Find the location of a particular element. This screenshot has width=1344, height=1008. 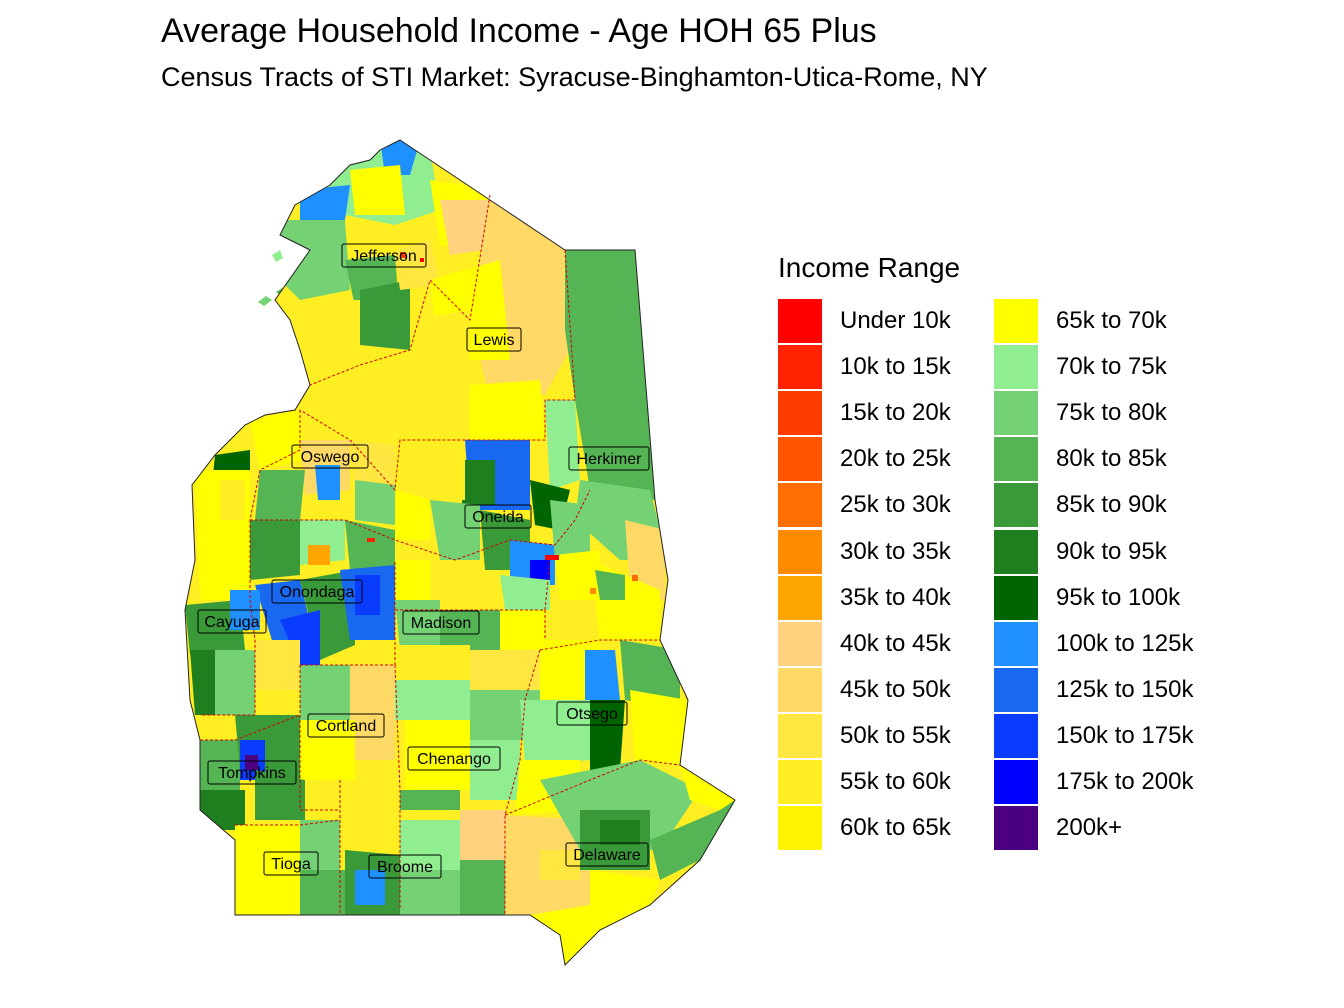

county-label-madison: Madison is located at coordinates (441, 622).